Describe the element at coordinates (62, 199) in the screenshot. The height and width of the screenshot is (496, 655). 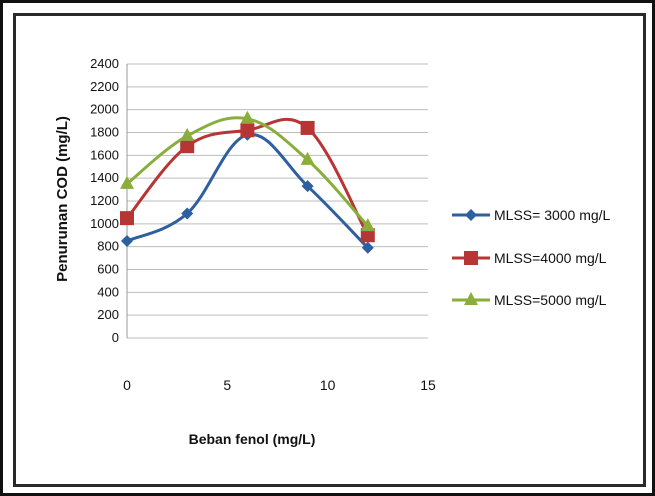
I see `y-axis-label: Penurunan COD (mg/L)` at that location.